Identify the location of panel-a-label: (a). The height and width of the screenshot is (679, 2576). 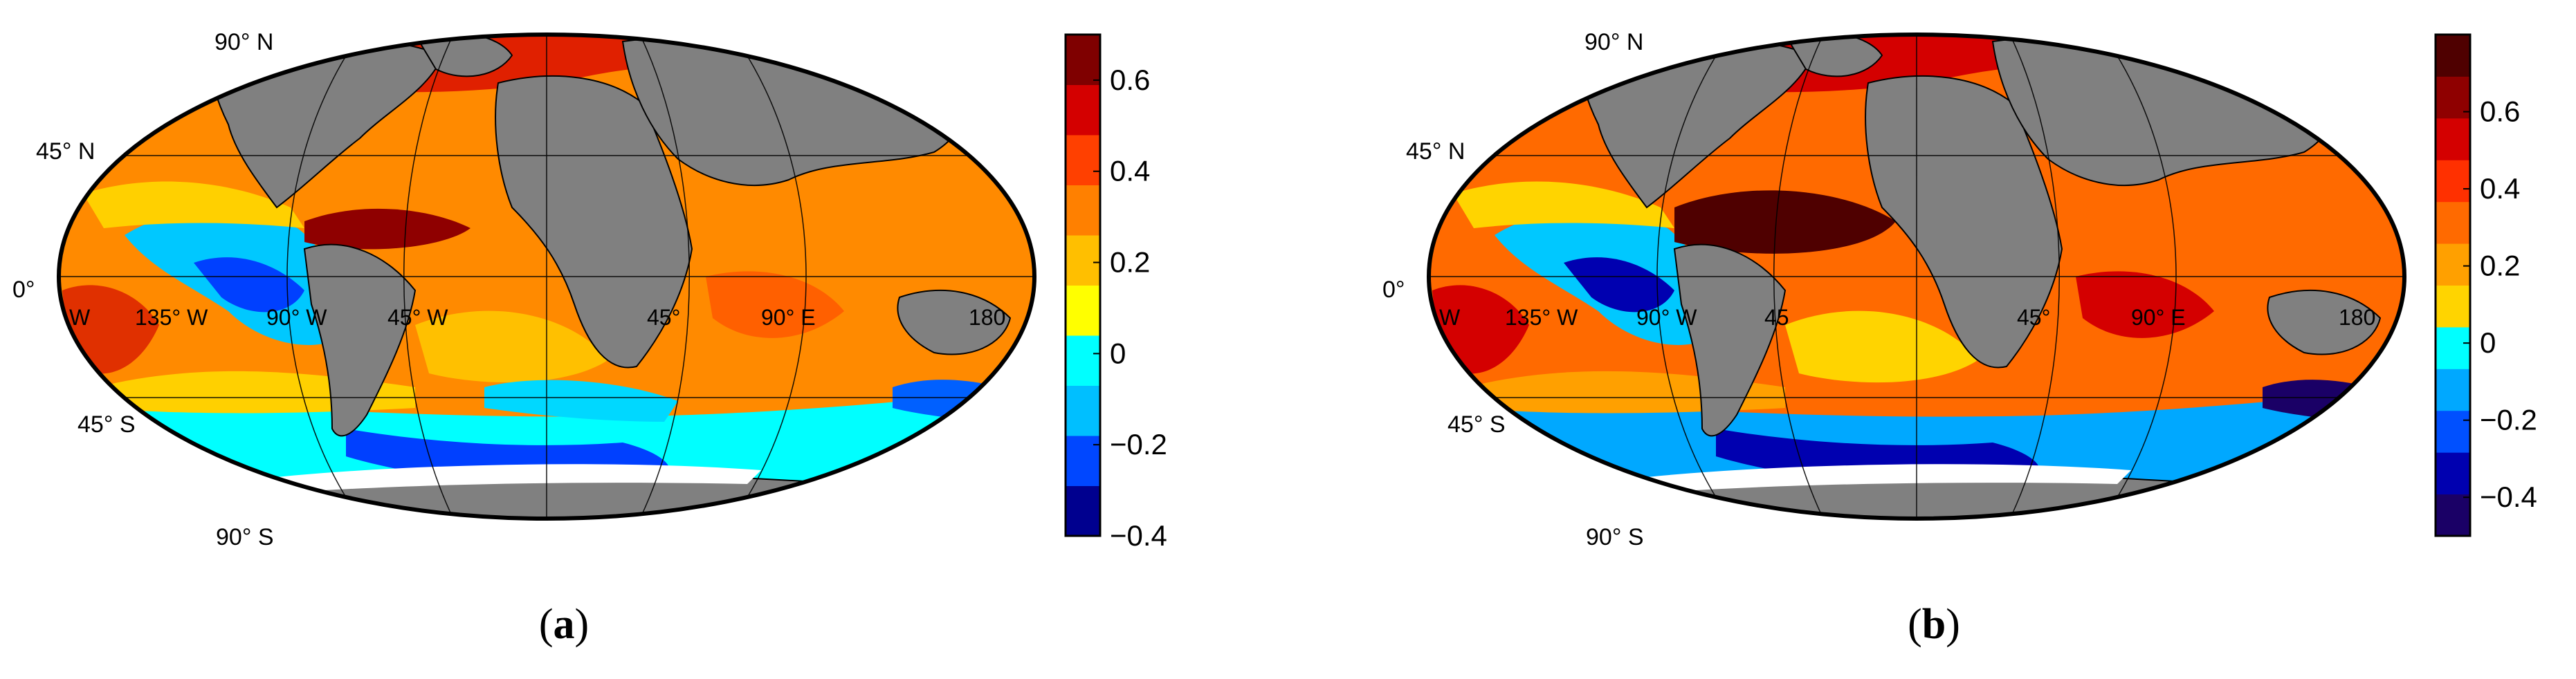
(564, 624).